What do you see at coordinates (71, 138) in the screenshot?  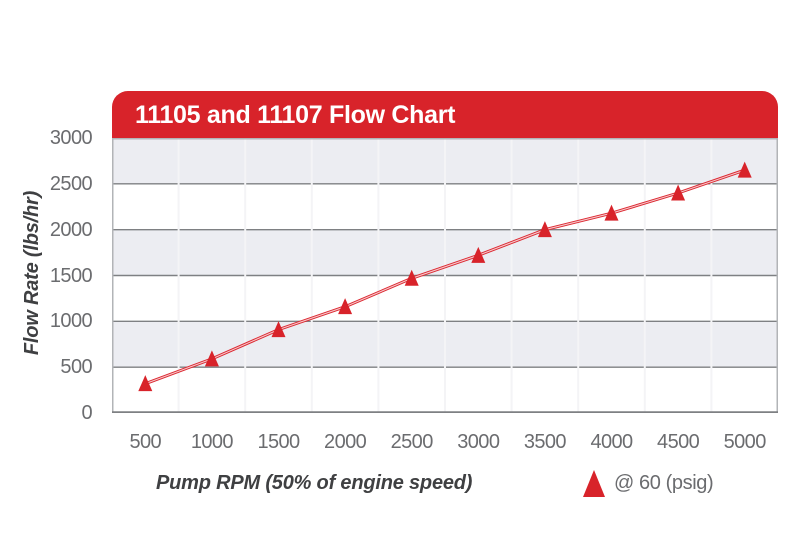 I see `y-tick-label: 3000` at bounding box center [71, 138].